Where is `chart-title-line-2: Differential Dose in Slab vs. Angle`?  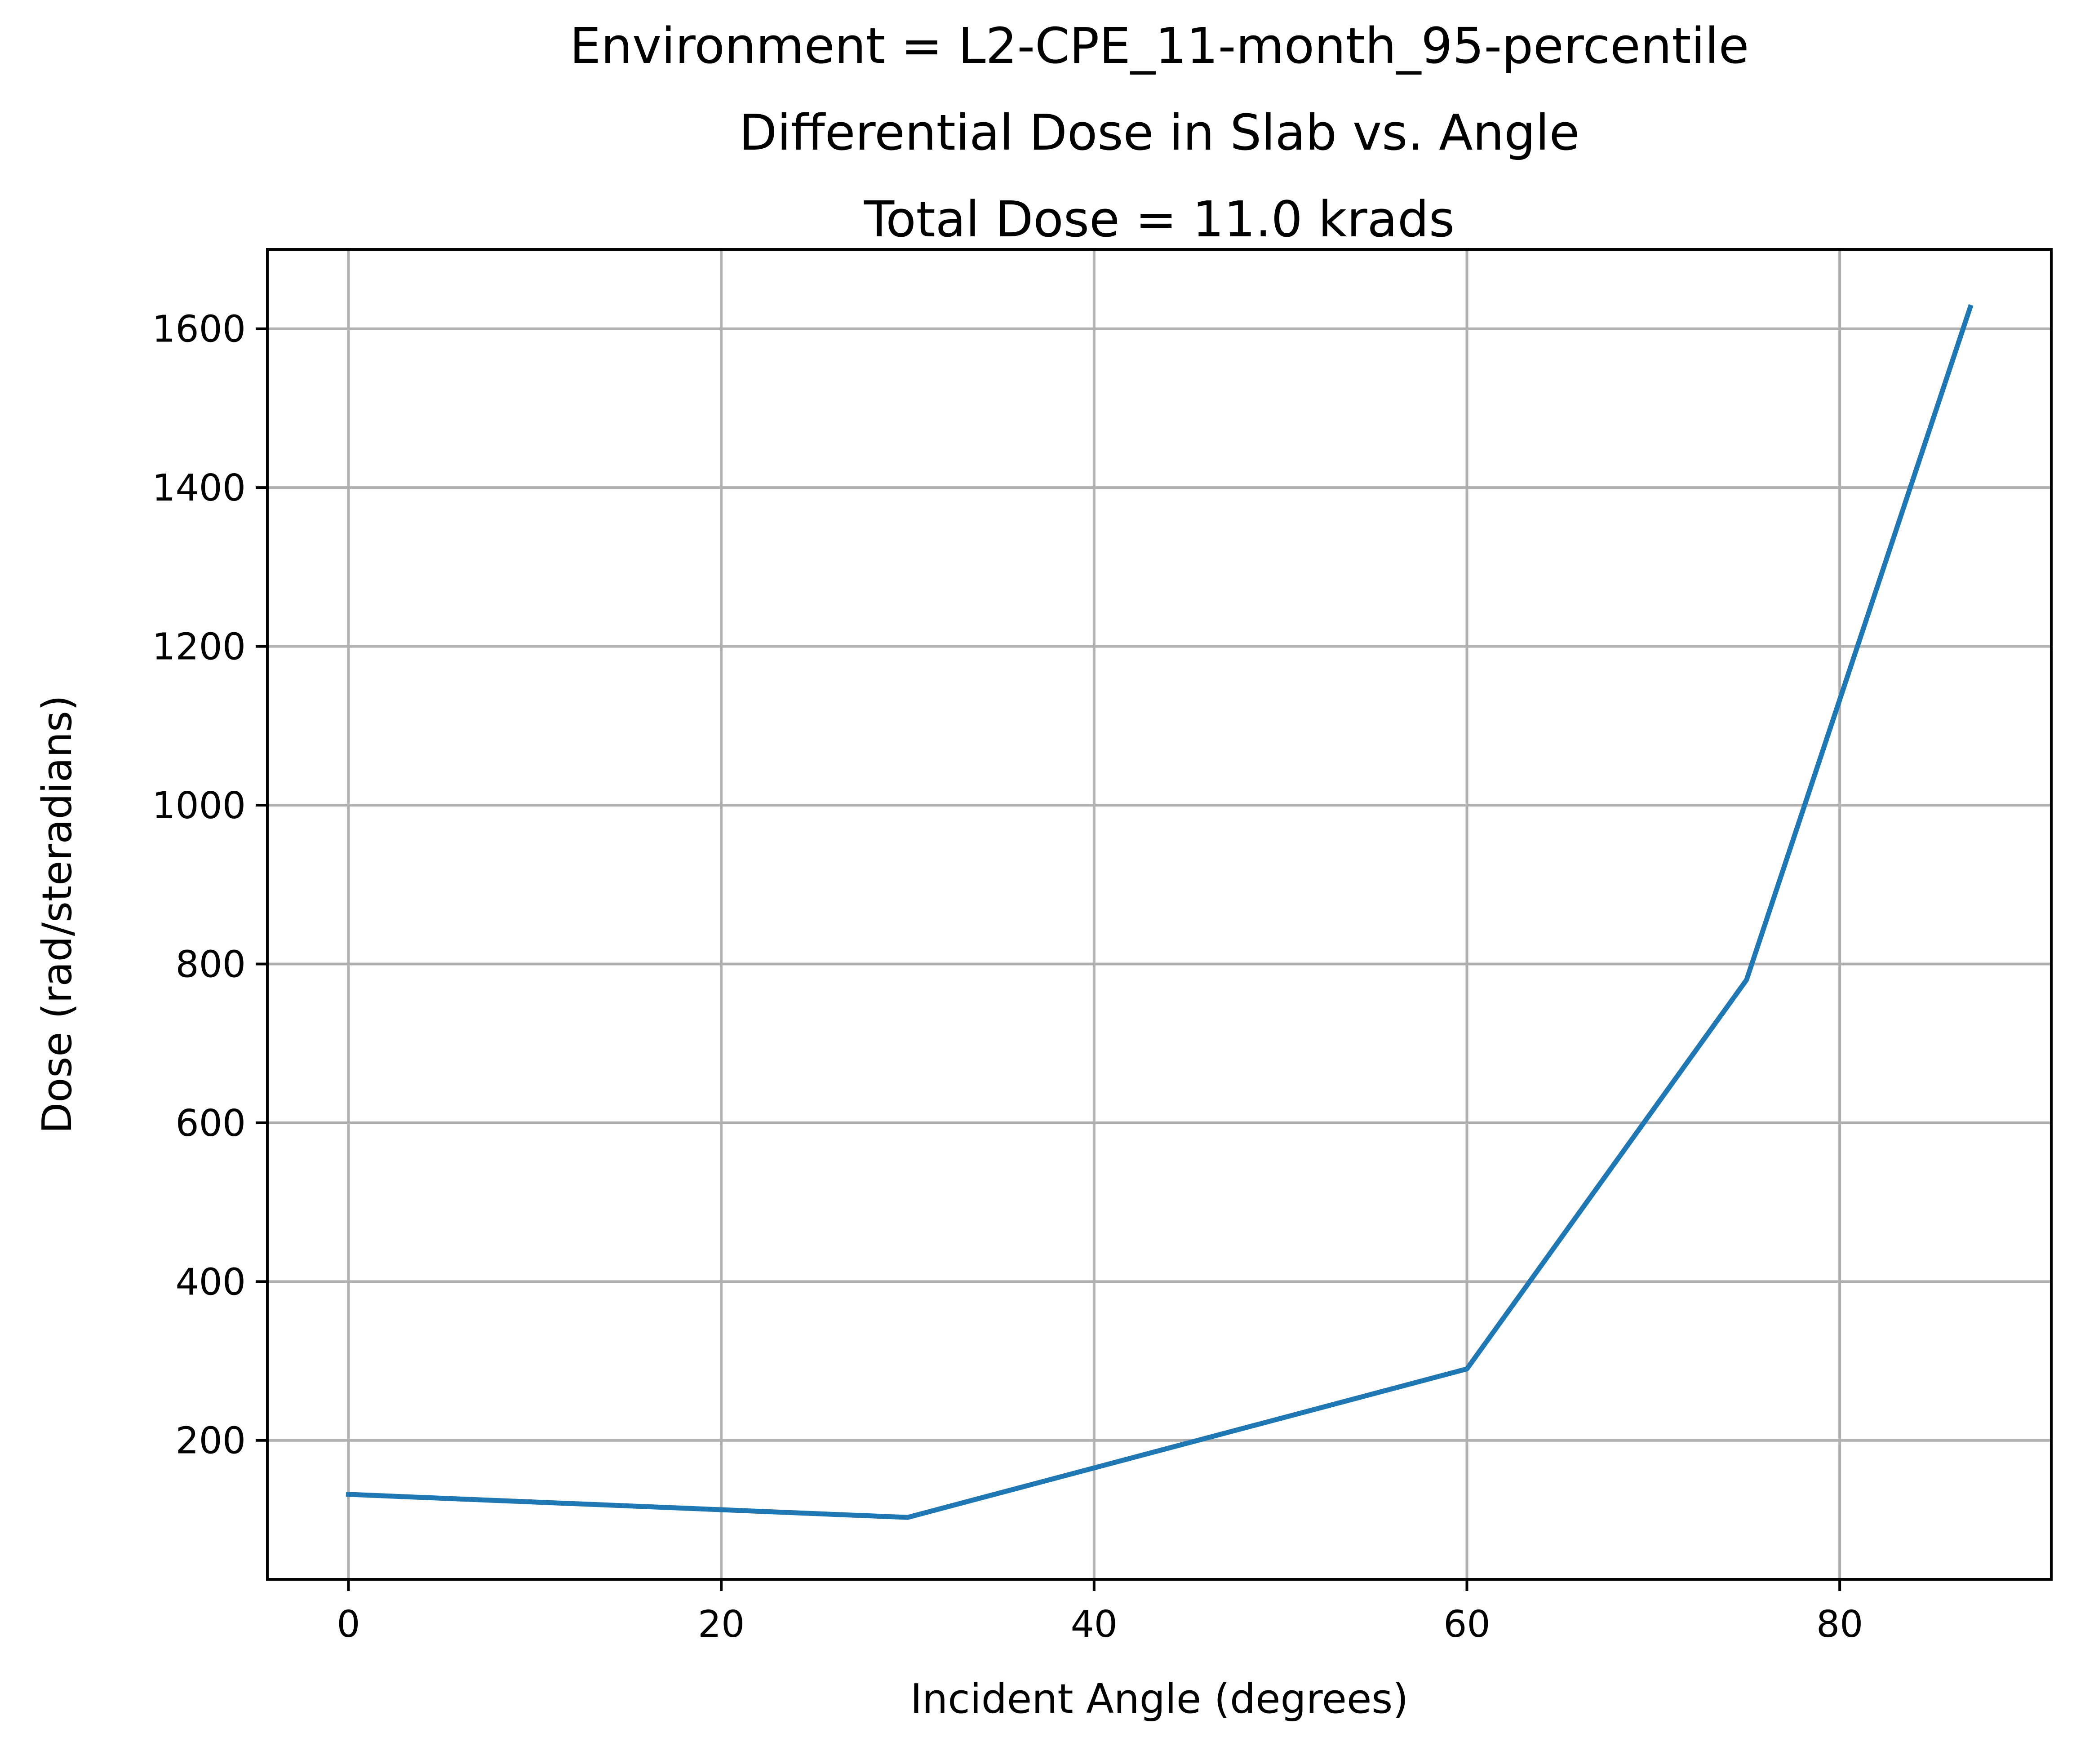
chart-title-line-2: Differential Dose in Slab vs. Angle is located at coordinates (1159, 133).